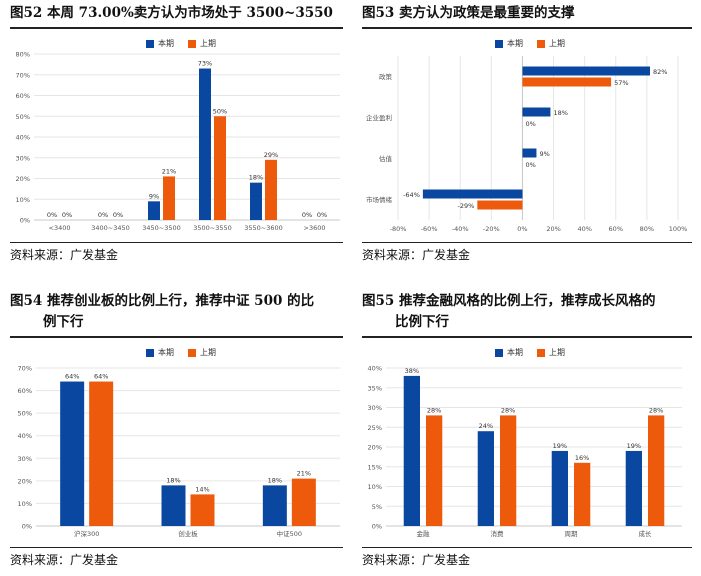  What do you see at coordinates (212, 228) in the screenshot?
I see `x-tick-label: 3500~3550` at bounding box center [212, 228].